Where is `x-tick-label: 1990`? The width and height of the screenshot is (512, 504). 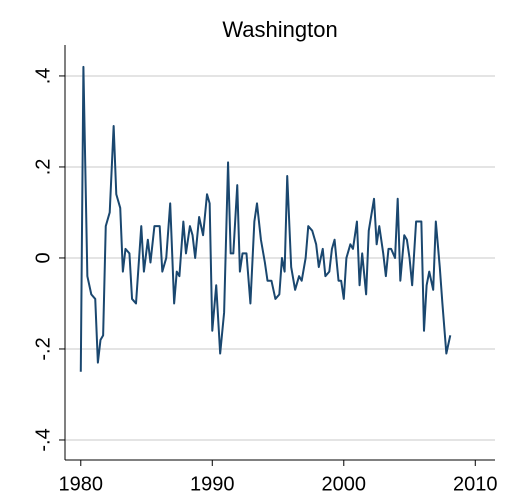 x-tick-label: 1990 is located at coordinates (212, 484).